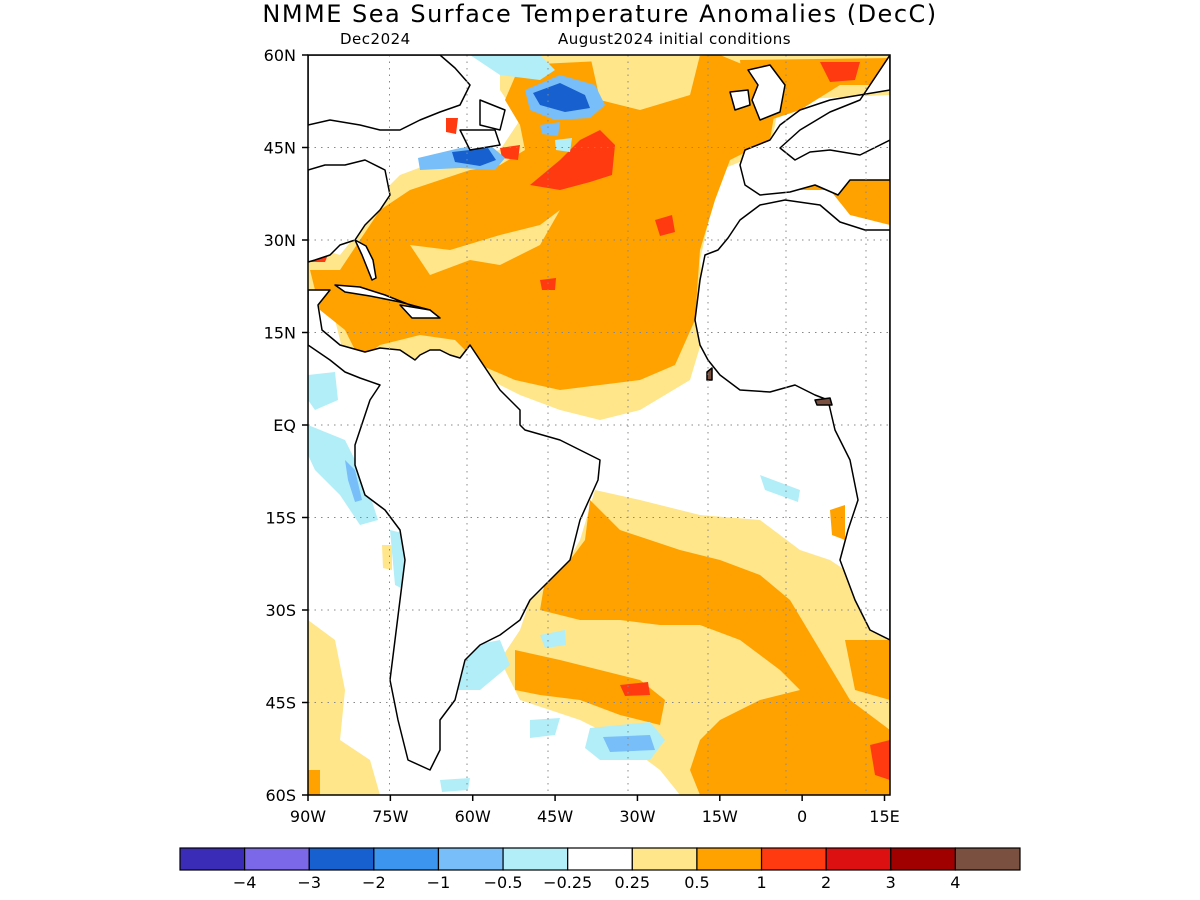 Image resolution: width=1200 pixels, height=900 pixels. Describe the element at coordinates (891, 882) in the screenshot. I see `legend-label: 3` at that location.